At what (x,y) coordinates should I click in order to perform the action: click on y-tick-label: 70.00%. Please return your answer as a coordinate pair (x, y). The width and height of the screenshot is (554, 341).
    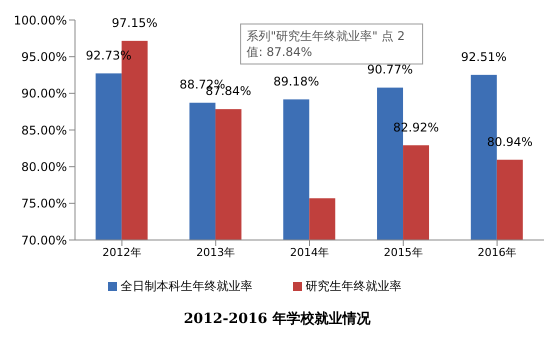
    Looking at the image, I should click on (44, 240).